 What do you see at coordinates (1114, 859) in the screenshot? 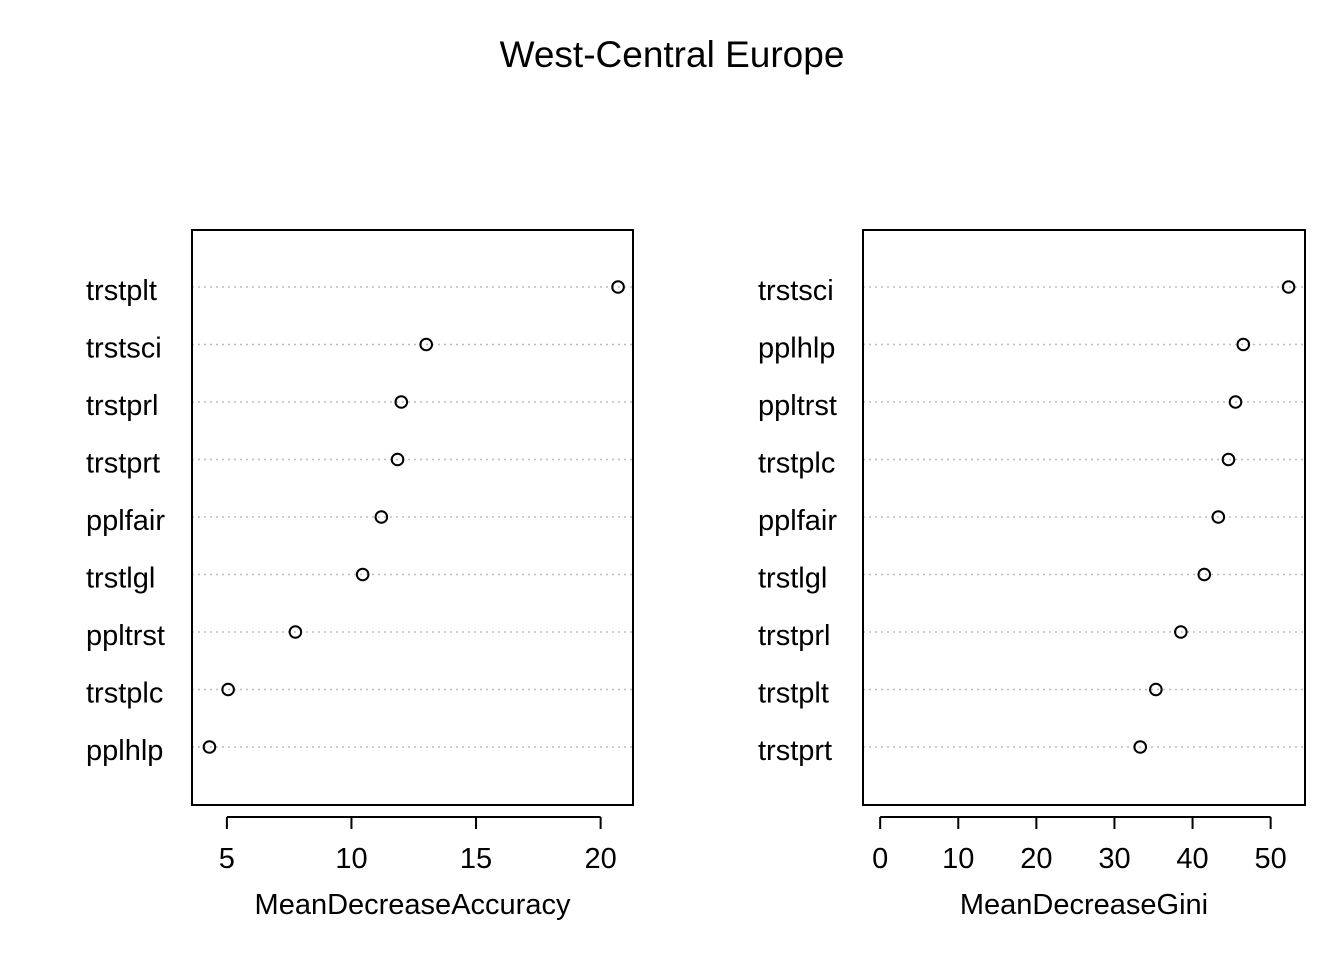
I see `x-tick-label: 30` at bounding box center [1114, 859].